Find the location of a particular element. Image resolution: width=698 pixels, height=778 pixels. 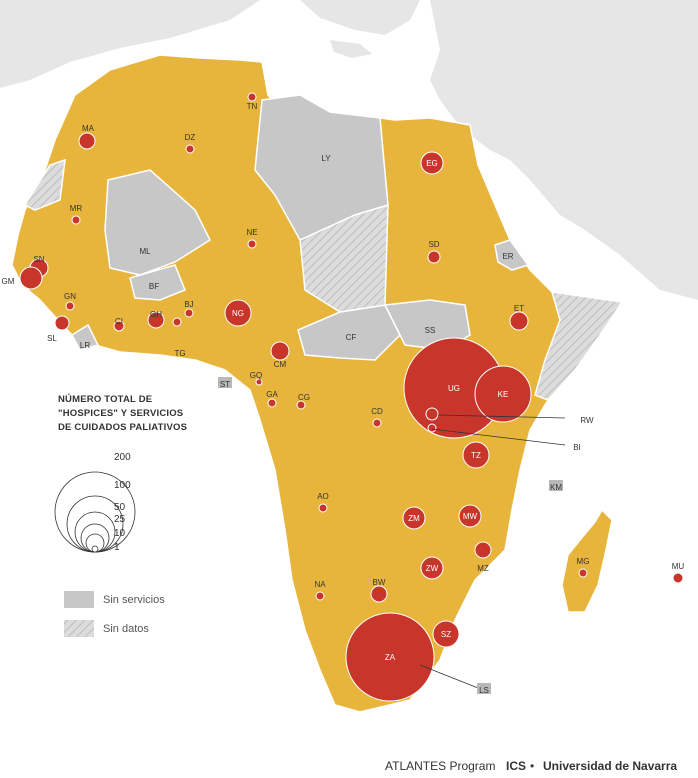

legend-size-200: 200 is located at coordinates (122, 457).